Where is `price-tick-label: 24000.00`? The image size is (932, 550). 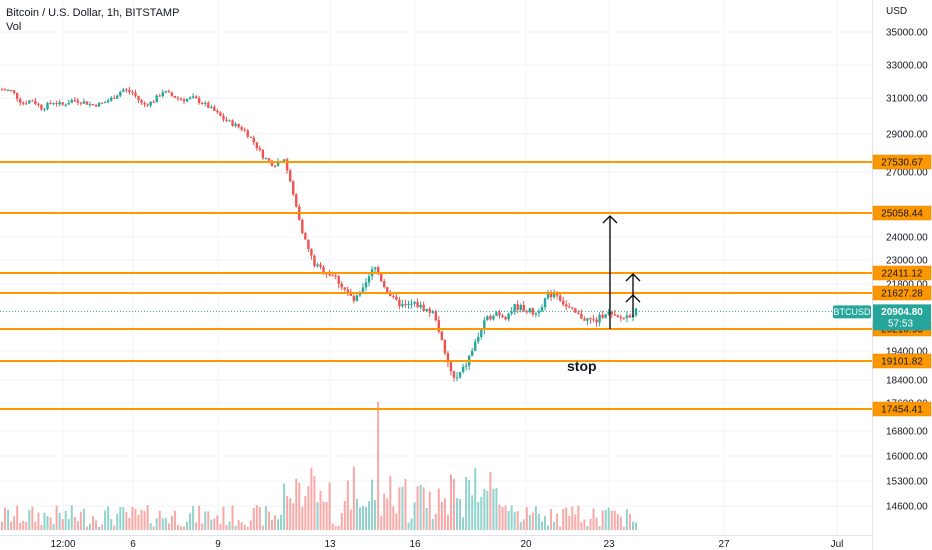
price-tick-label: 24000.00 is located at coordinates (907, 238).